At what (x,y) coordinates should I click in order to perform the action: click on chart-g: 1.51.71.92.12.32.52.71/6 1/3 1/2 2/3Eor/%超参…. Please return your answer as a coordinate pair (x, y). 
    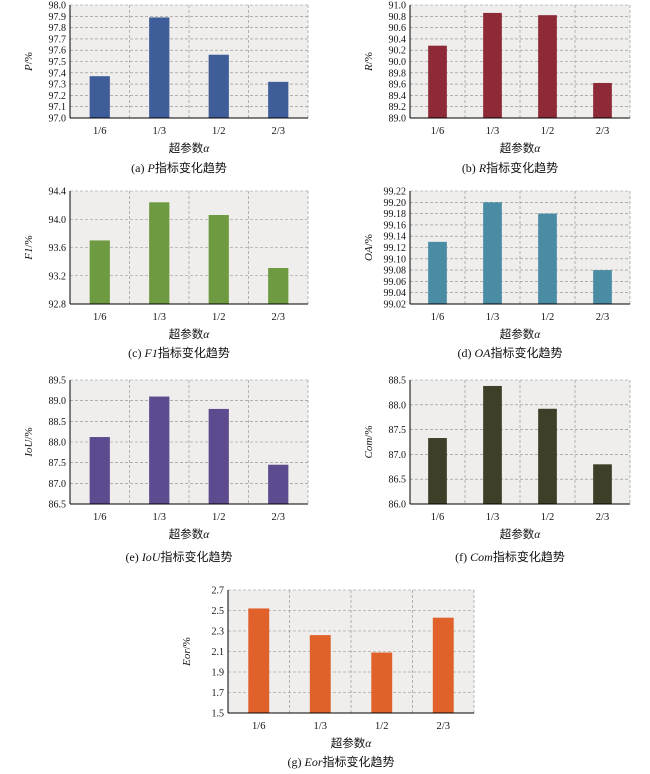
    Looking at the image, I should click on (328, 677).